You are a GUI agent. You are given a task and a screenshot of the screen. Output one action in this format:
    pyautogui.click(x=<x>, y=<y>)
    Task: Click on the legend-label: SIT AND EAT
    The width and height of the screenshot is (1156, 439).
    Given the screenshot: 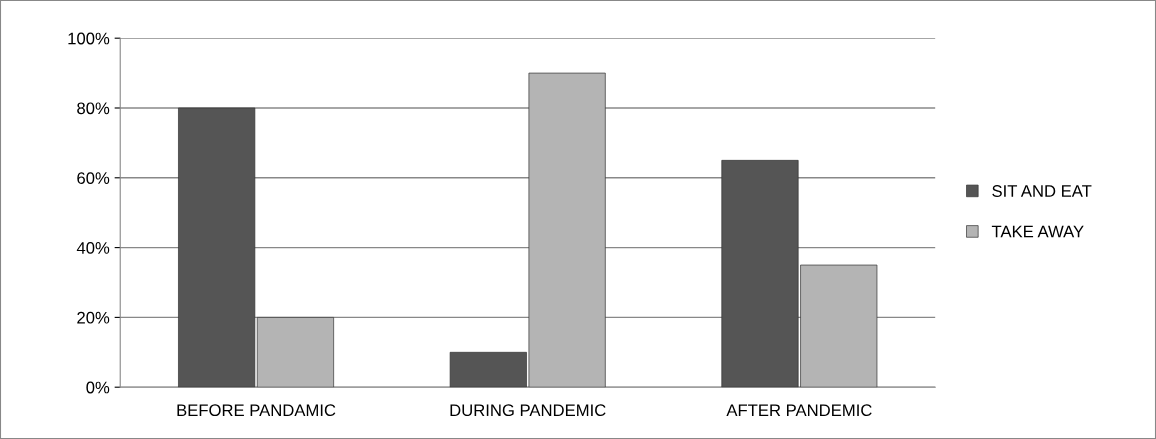 What is the action you would take?
    pyautogui.click(x=1042, y=191)
    